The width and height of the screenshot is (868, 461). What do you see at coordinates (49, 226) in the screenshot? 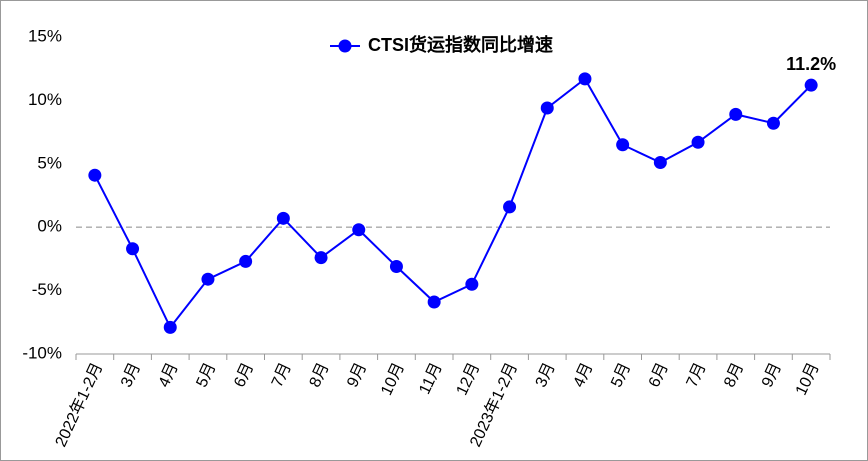
I see `y-tick-label: 0%` at bounding box center [49, 226].